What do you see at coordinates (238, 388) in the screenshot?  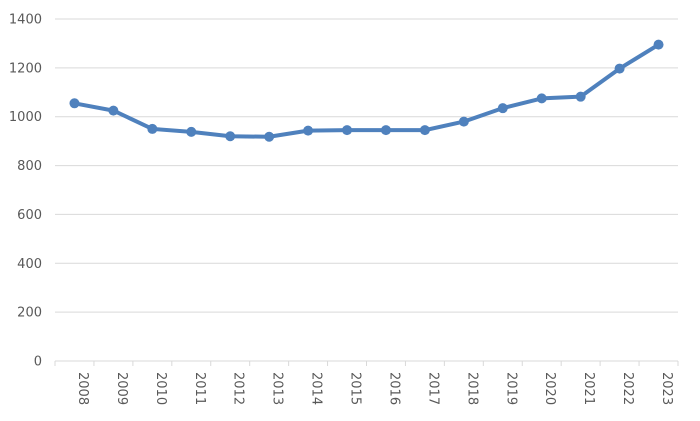 I see `x-tick-label-2012: 2012` at bounding box center [238, 388].